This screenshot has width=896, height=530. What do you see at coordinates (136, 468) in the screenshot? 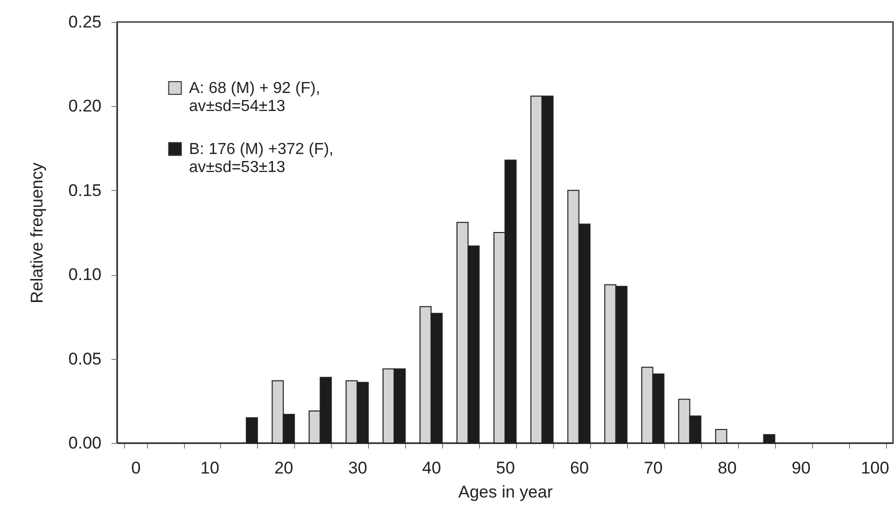
I see `x-tick-label: 0` at bounding box center [136, 468].